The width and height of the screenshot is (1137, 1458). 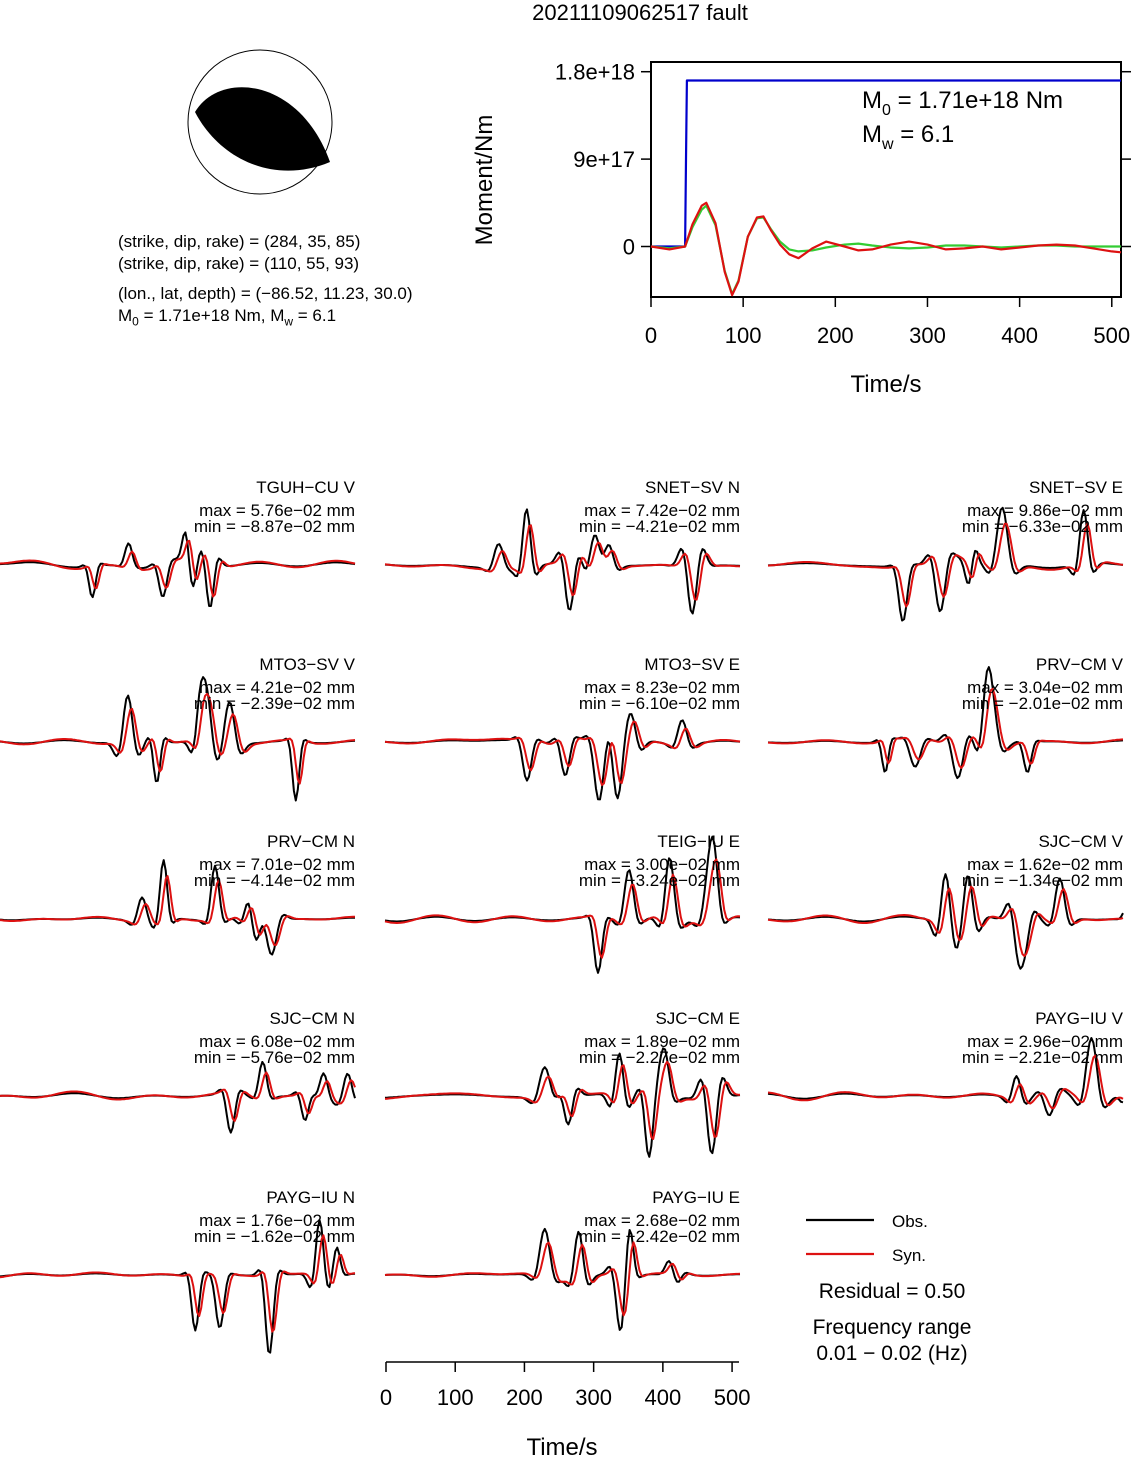 What do you see at coordinates (1045, 1041) in the screenshot?
I see `max-amplitude-label: max = 2.96e−02 mm` at bounding box center [1045, 1041].